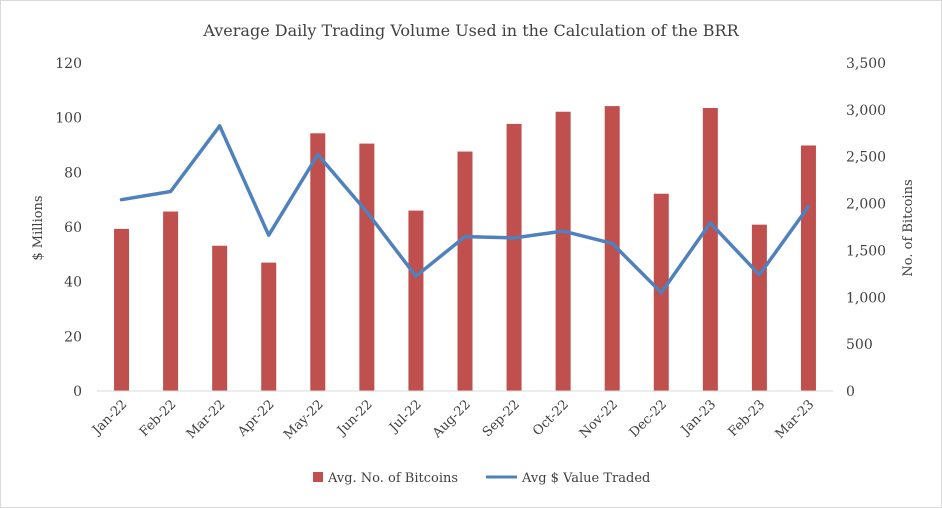 The width and height of the screenshot is (942, 508). I want to click on right-tick-label: 1,000, so click(866, 298).